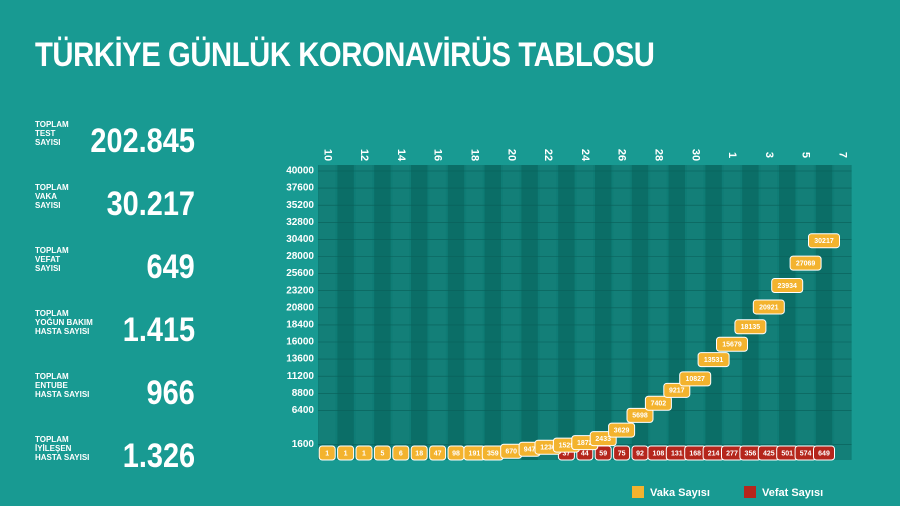 This screenshot has height=506, width=900. I want to click on data-label: 947, so click(530, 450).